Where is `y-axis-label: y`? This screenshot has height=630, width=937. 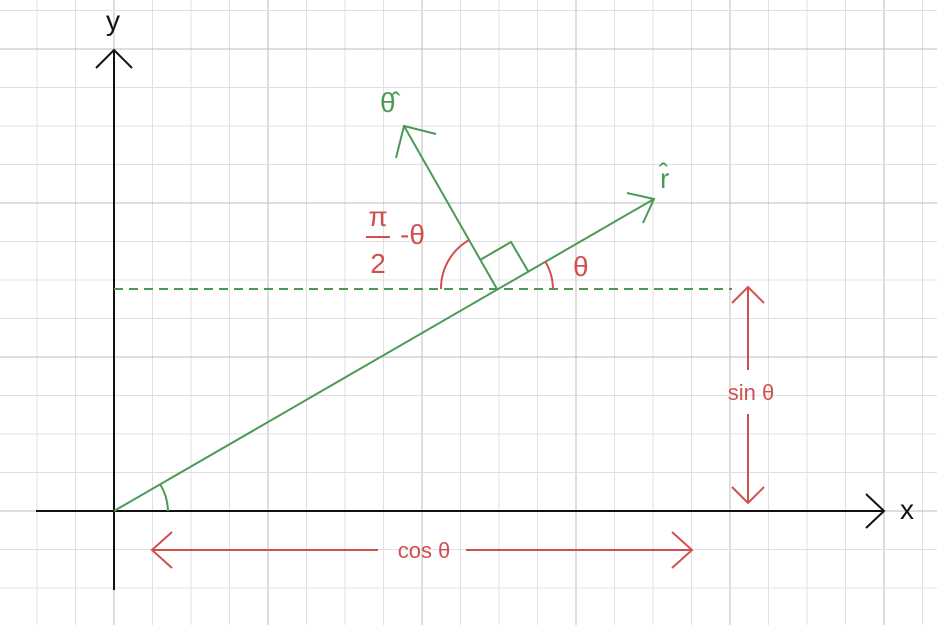 y-axis-label: y is located at coordinates (113, 20).